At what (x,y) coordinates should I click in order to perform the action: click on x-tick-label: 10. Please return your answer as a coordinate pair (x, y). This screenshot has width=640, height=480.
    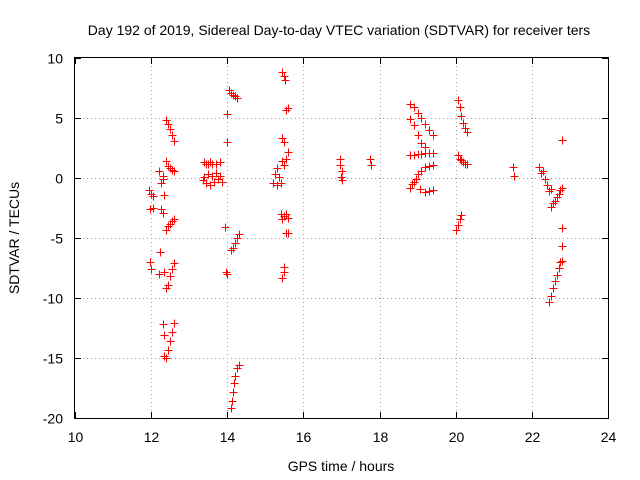
    Looking at the image, I should click on (76, 437).